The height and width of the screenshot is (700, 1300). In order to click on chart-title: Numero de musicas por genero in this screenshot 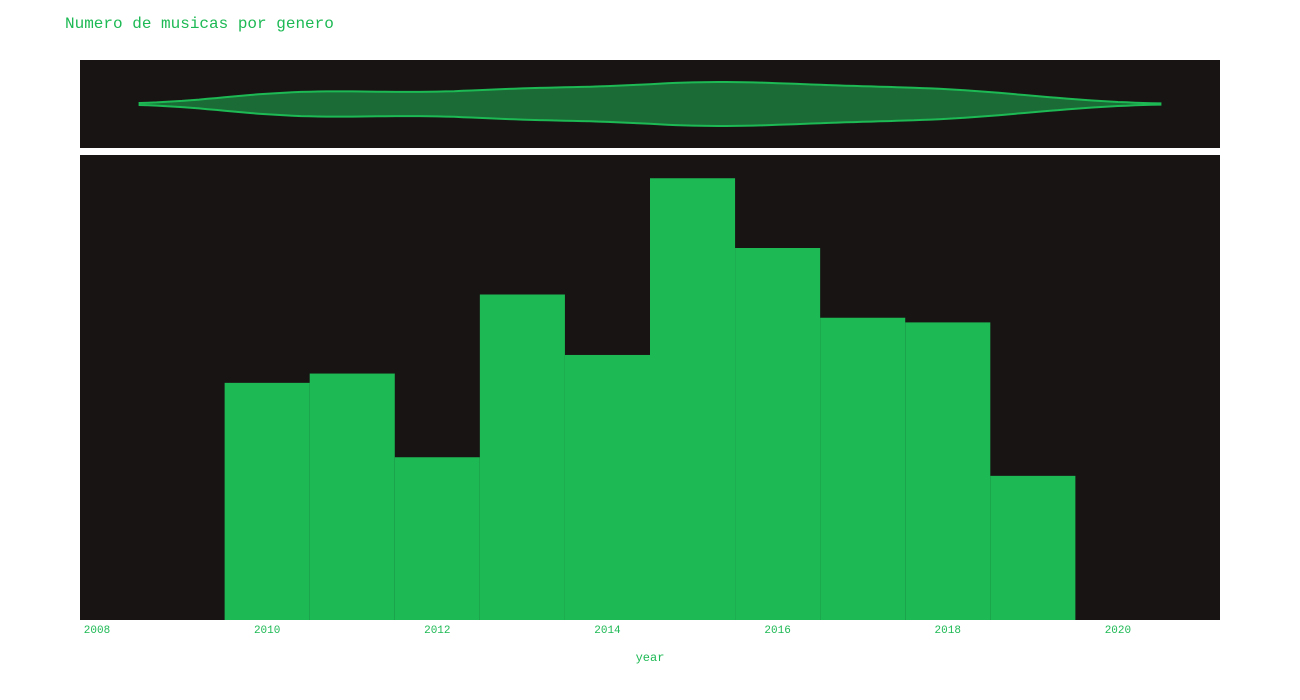, I will do `click(199, 24)`.